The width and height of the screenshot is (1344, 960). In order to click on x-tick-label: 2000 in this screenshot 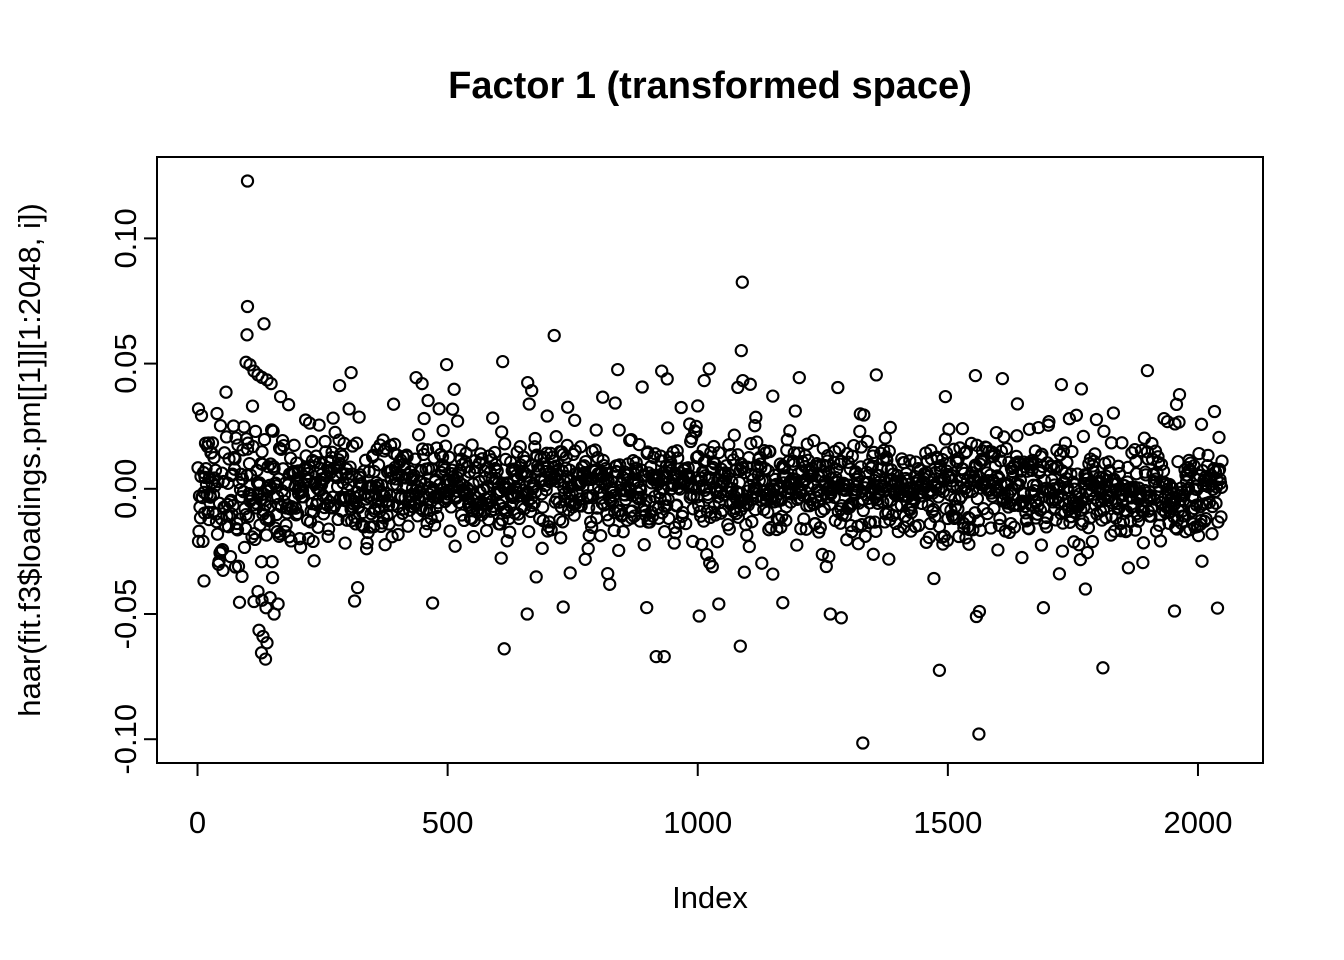, I will do `click(1197, 822)`.